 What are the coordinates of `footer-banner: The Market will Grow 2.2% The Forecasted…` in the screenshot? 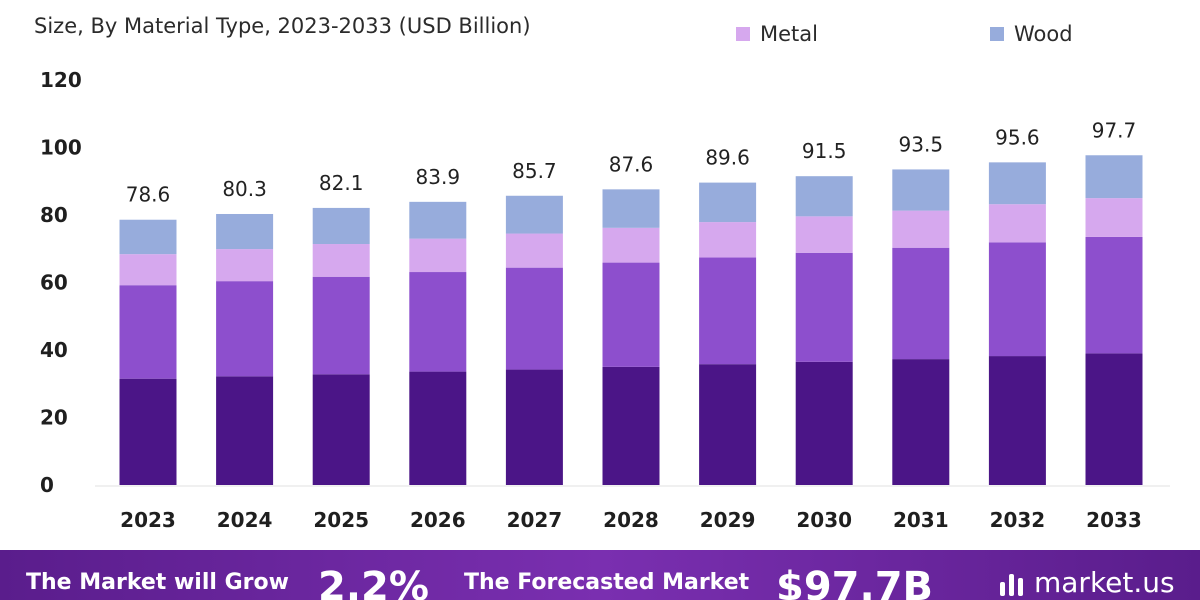 It's located at (600, 575).